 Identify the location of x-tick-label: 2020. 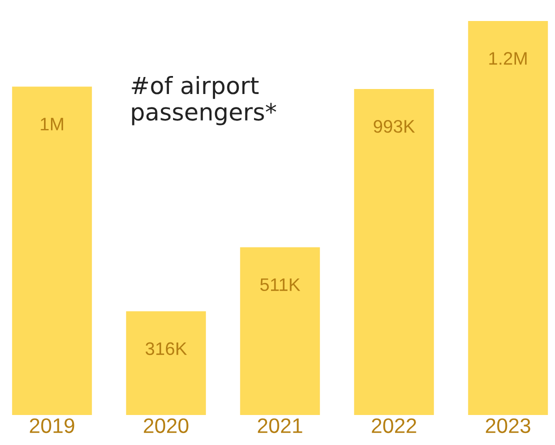
(166, 426).